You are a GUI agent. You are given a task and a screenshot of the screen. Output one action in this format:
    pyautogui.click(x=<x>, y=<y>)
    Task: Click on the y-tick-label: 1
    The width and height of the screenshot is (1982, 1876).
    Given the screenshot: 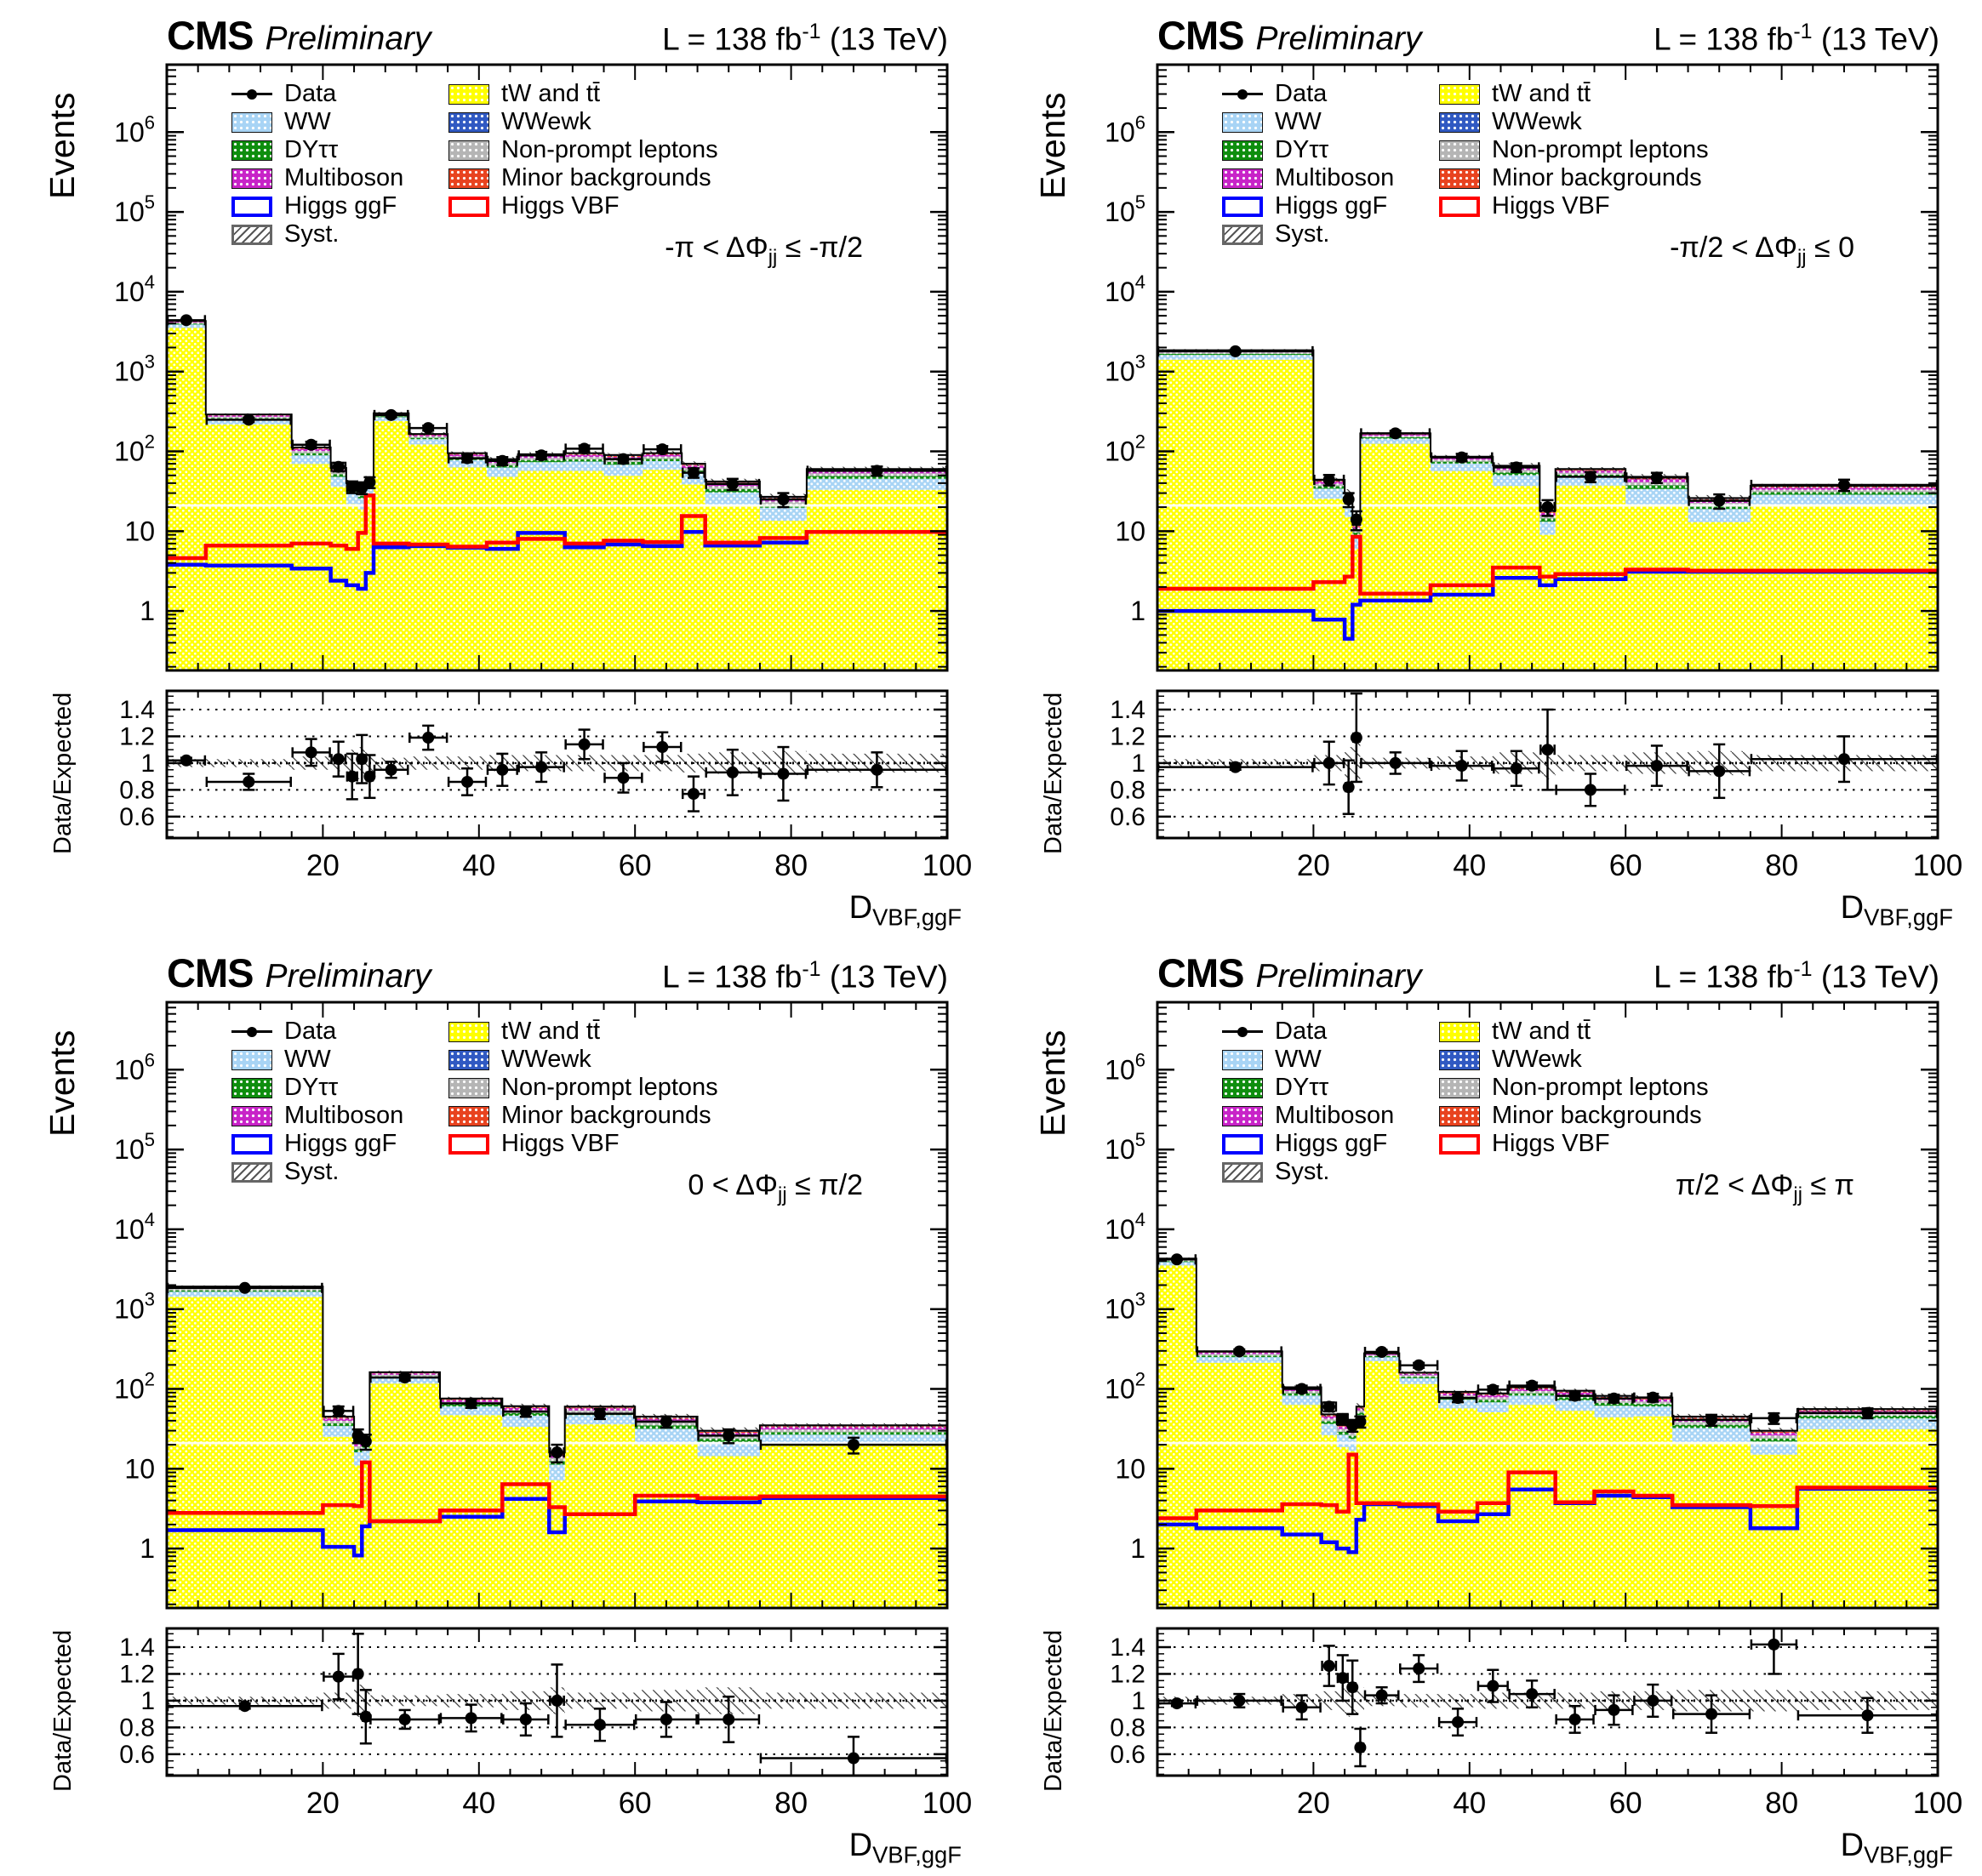 What is the action you would take?
    pyautogui.click(x=1137, y=611)
    